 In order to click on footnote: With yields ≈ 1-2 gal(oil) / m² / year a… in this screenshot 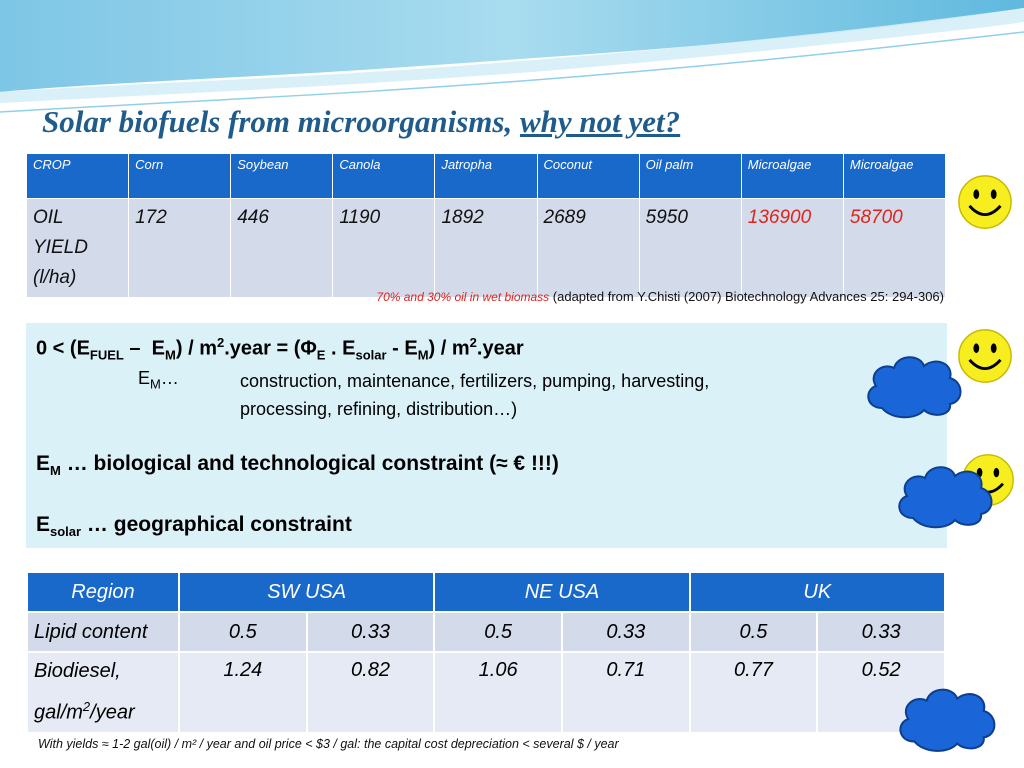, I will do `click(328, 744)`.